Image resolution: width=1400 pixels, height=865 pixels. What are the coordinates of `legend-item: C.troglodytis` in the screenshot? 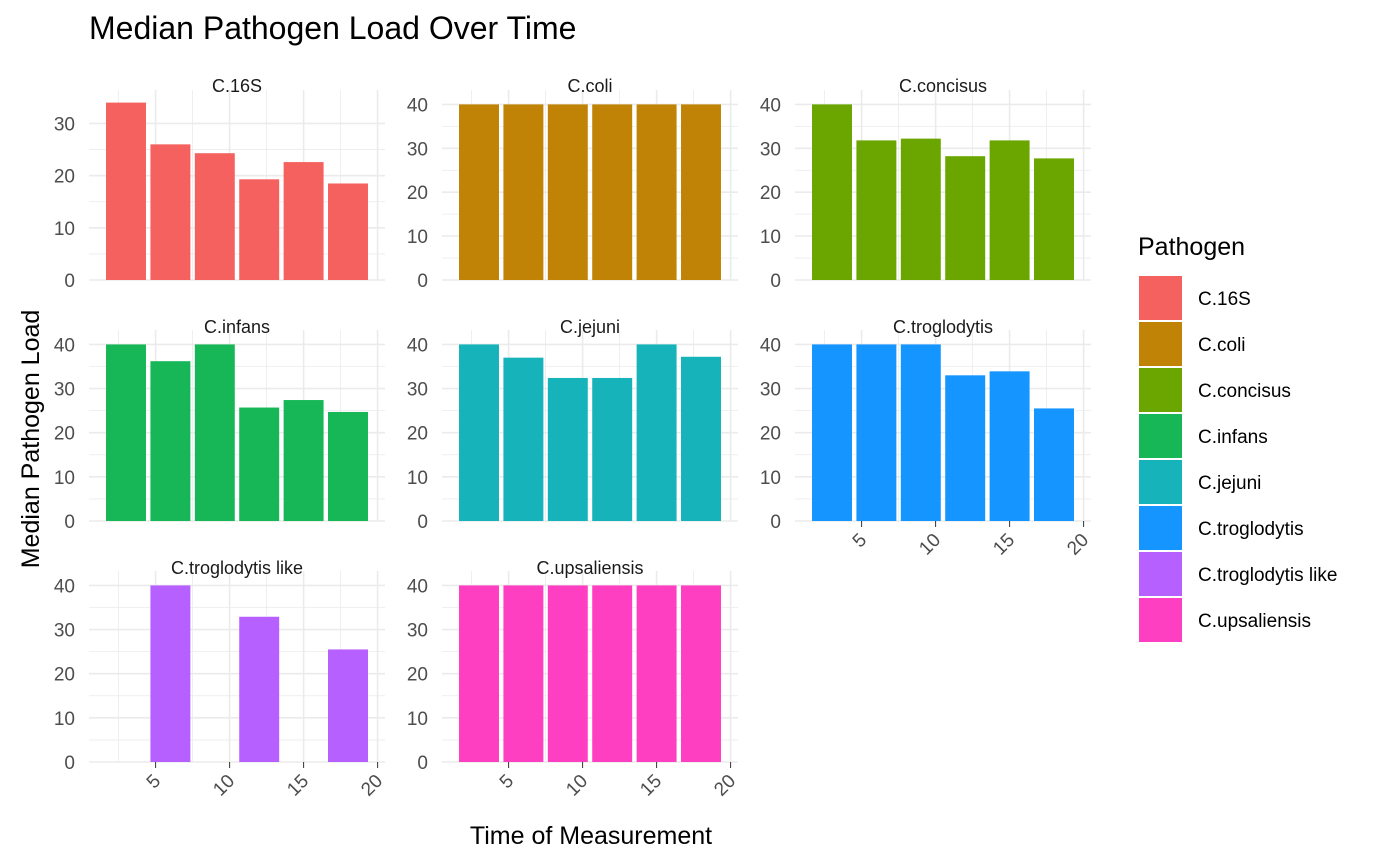 It's located at (1221, 528).